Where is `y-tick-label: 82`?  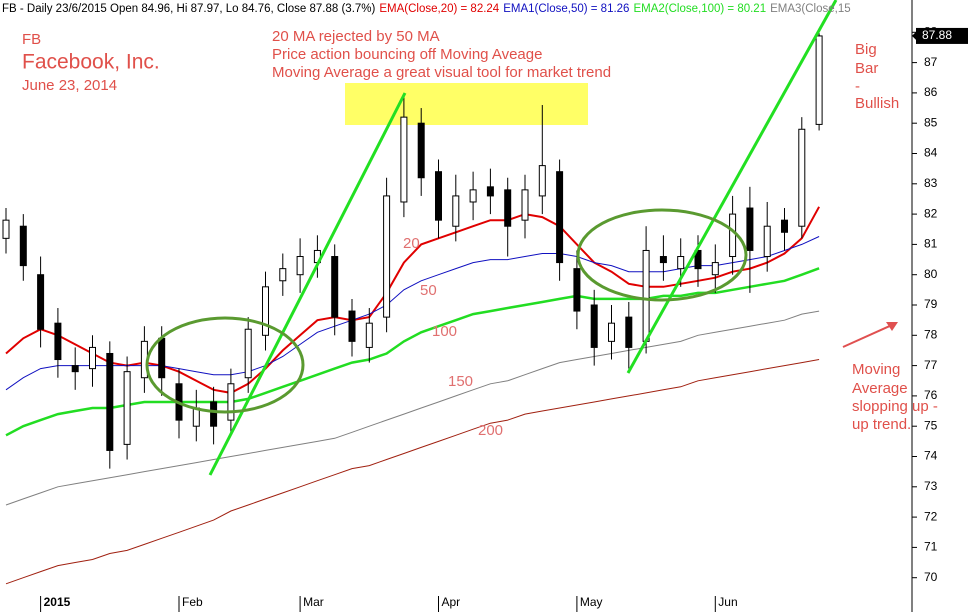 y-tick-label: 82 is located at coordinates (931, 213).